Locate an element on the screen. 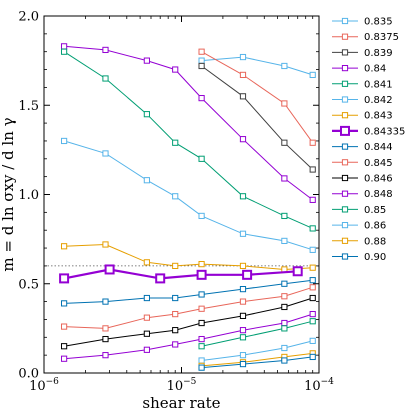  legend-label: 0.835 is located at coordinates (378, 22).